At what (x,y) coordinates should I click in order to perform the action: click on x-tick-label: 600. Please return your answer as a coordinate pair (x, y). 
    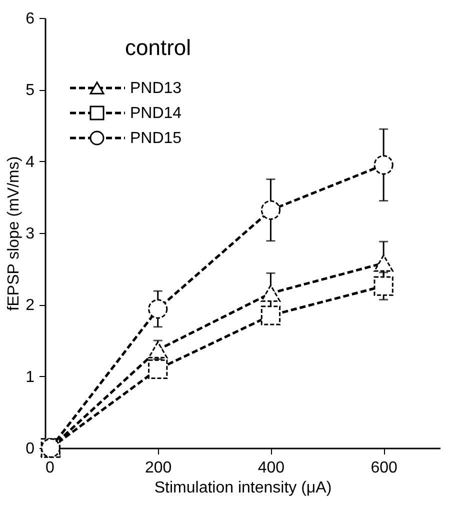
    Looking at the image, I should click on (384, 468).